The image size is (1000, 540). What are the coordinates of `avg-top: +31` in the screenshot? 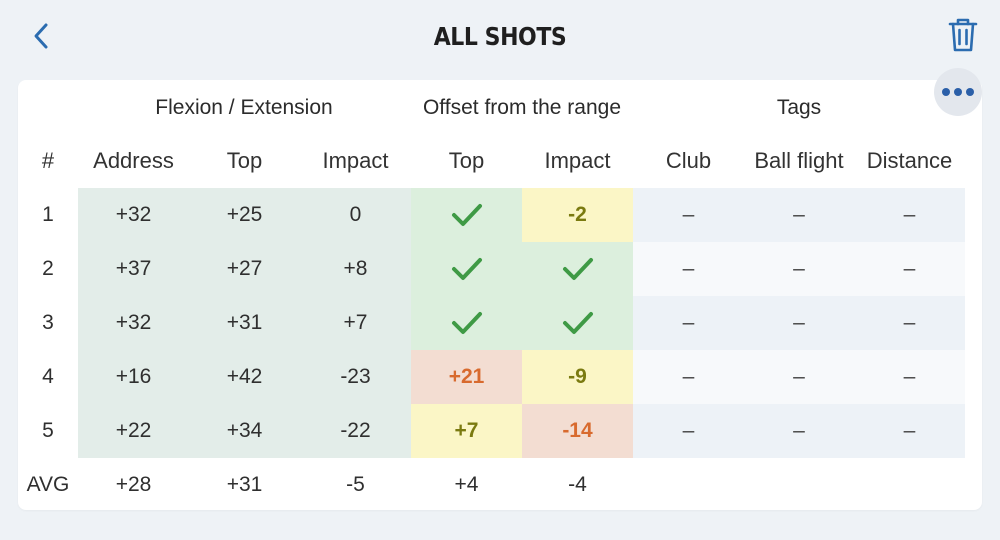 It's located at (244, 484).